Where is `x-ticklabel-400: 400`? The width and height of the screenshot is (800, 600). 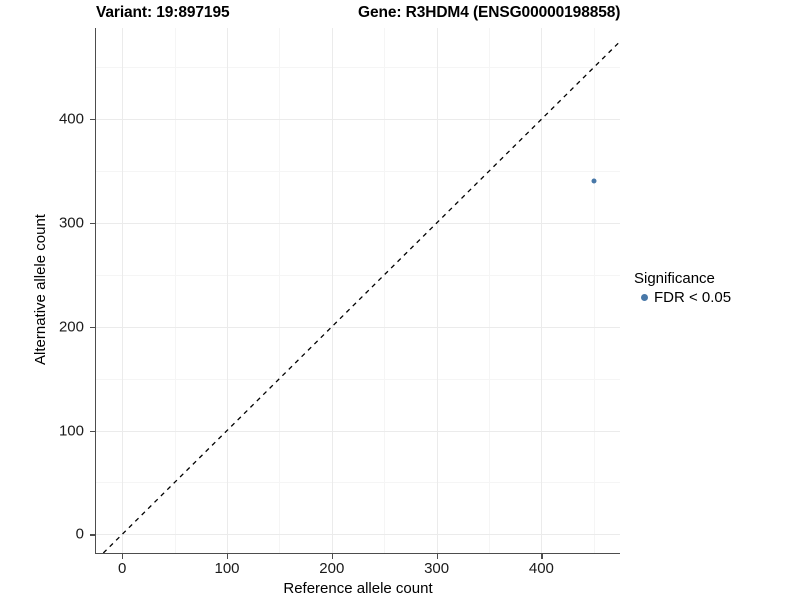
x-ticklabel-400: 400 is located at coordinates (541, 568).